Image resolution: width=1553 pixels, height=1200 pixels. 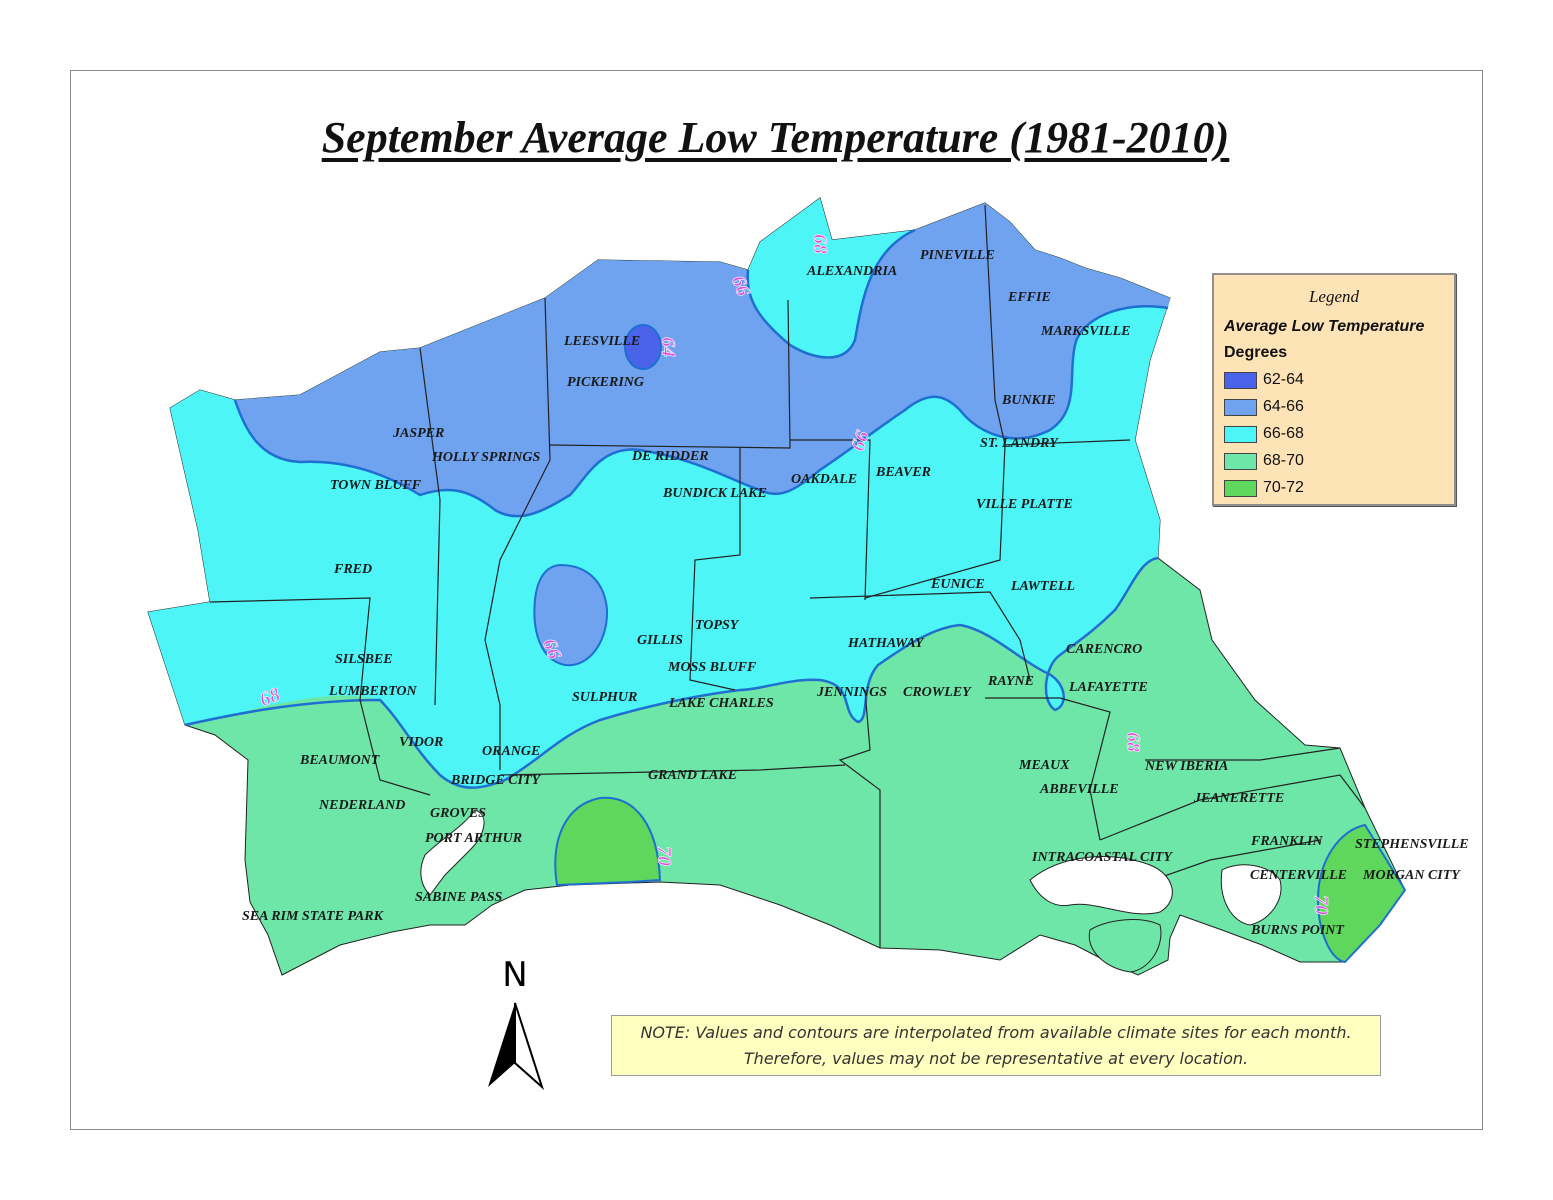 What do you see at coordinates (1412, 844) in the screenshot?
I see `place-label: STEPHENSVILLE` at bounding box center [1412, 844].